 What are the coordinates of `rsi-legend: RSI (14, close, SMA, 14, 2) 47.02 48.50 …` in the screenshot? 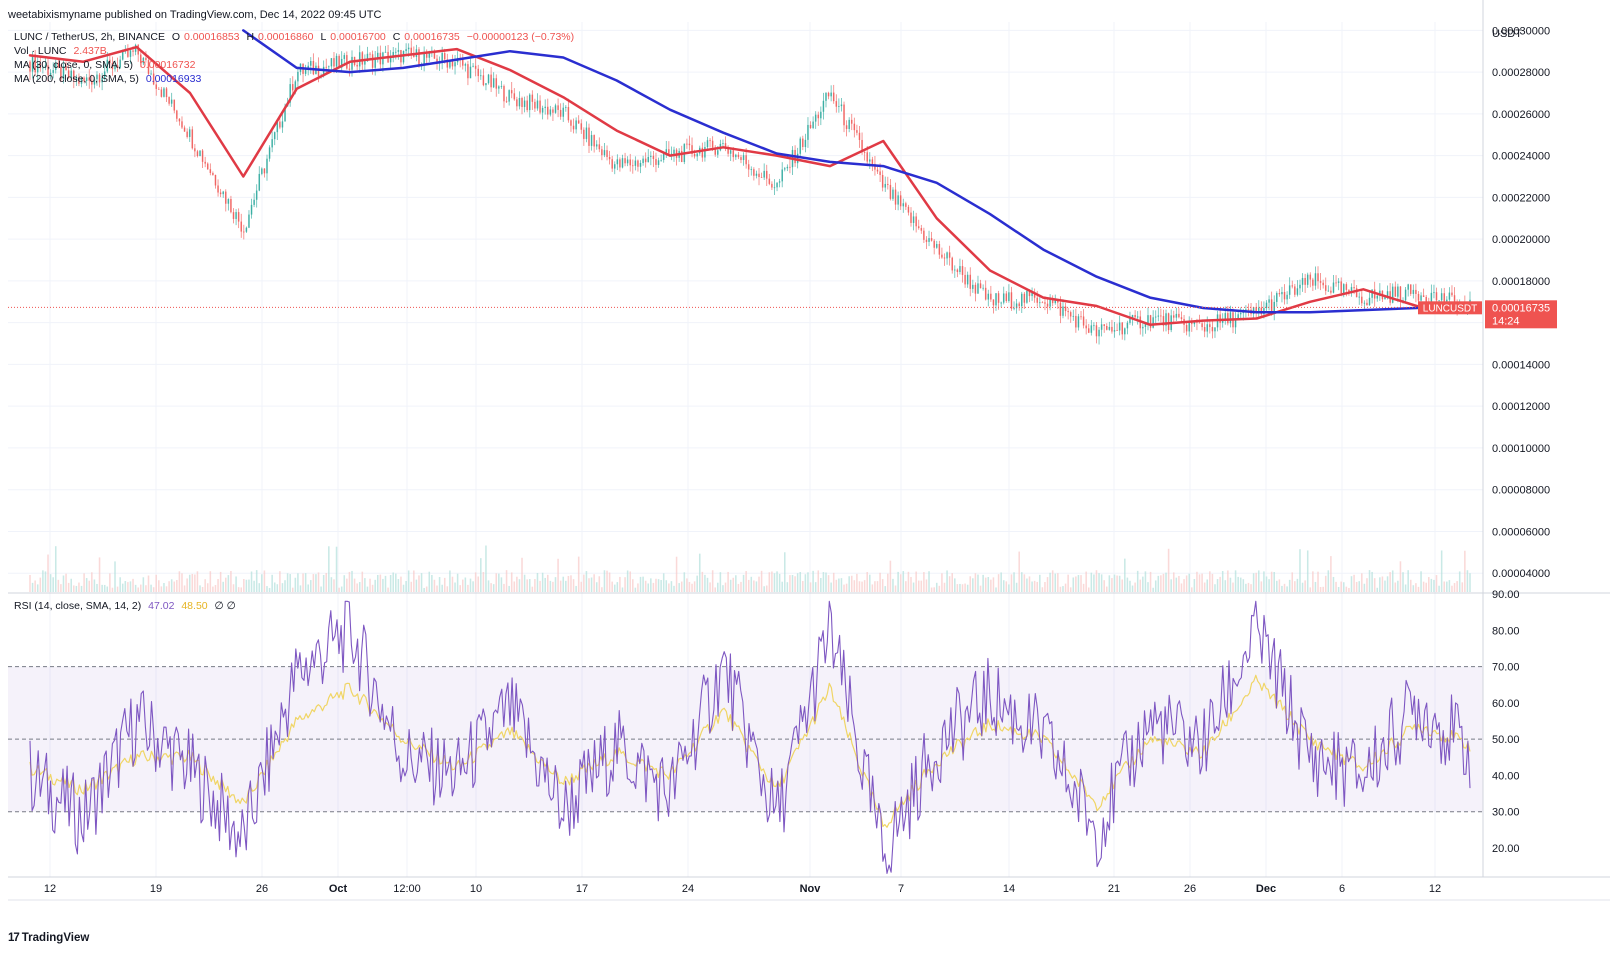 It's located at (127, 606).